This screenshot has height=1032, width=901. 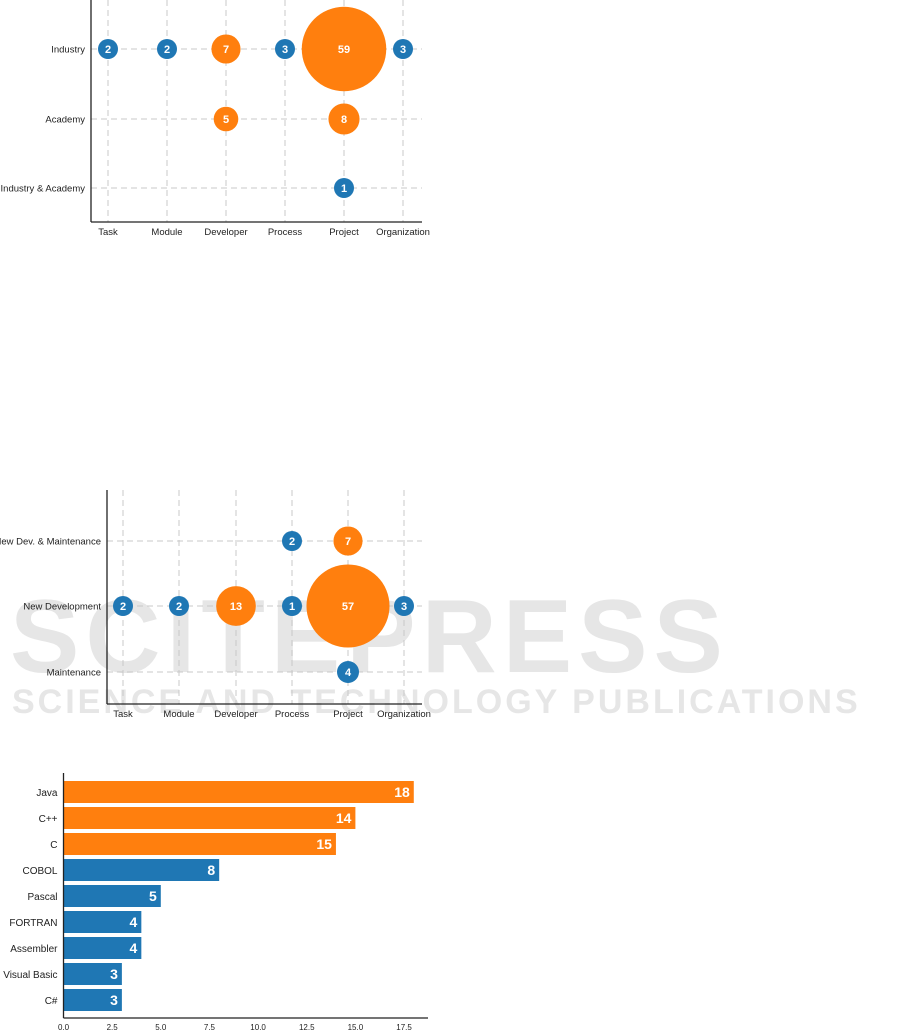 What do you see at coordinates (402, 792) in the screenshot?
I see `bar-value-label: 18` at bounding box center [402, 792].